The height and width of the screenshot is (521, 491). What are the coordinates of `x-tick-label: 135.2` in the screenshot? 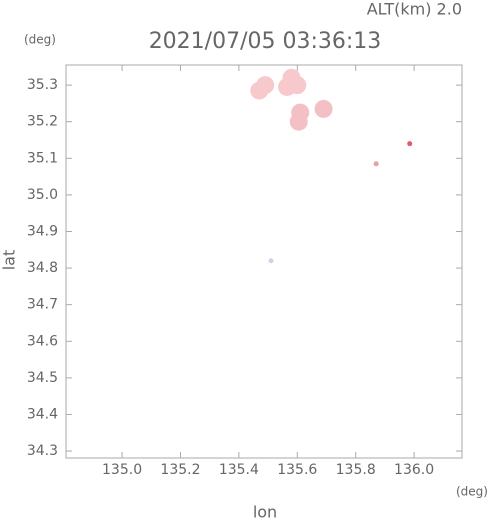 It's located at (180, 470).